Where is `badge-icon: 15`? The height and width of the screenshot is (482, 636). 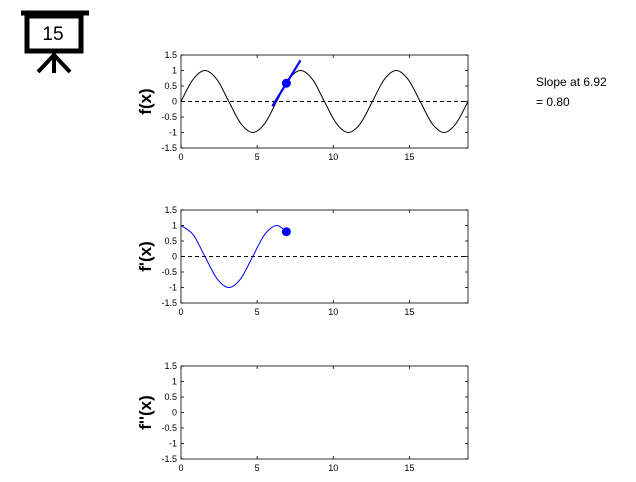 badge-icon: 15 is located at coordinates (55, 42).